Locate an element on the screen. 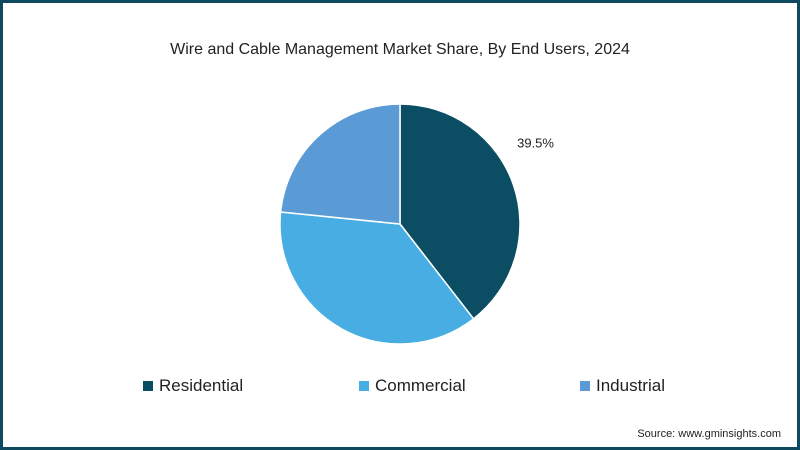  legend-label: Residential is located at coordinates (201, 385).